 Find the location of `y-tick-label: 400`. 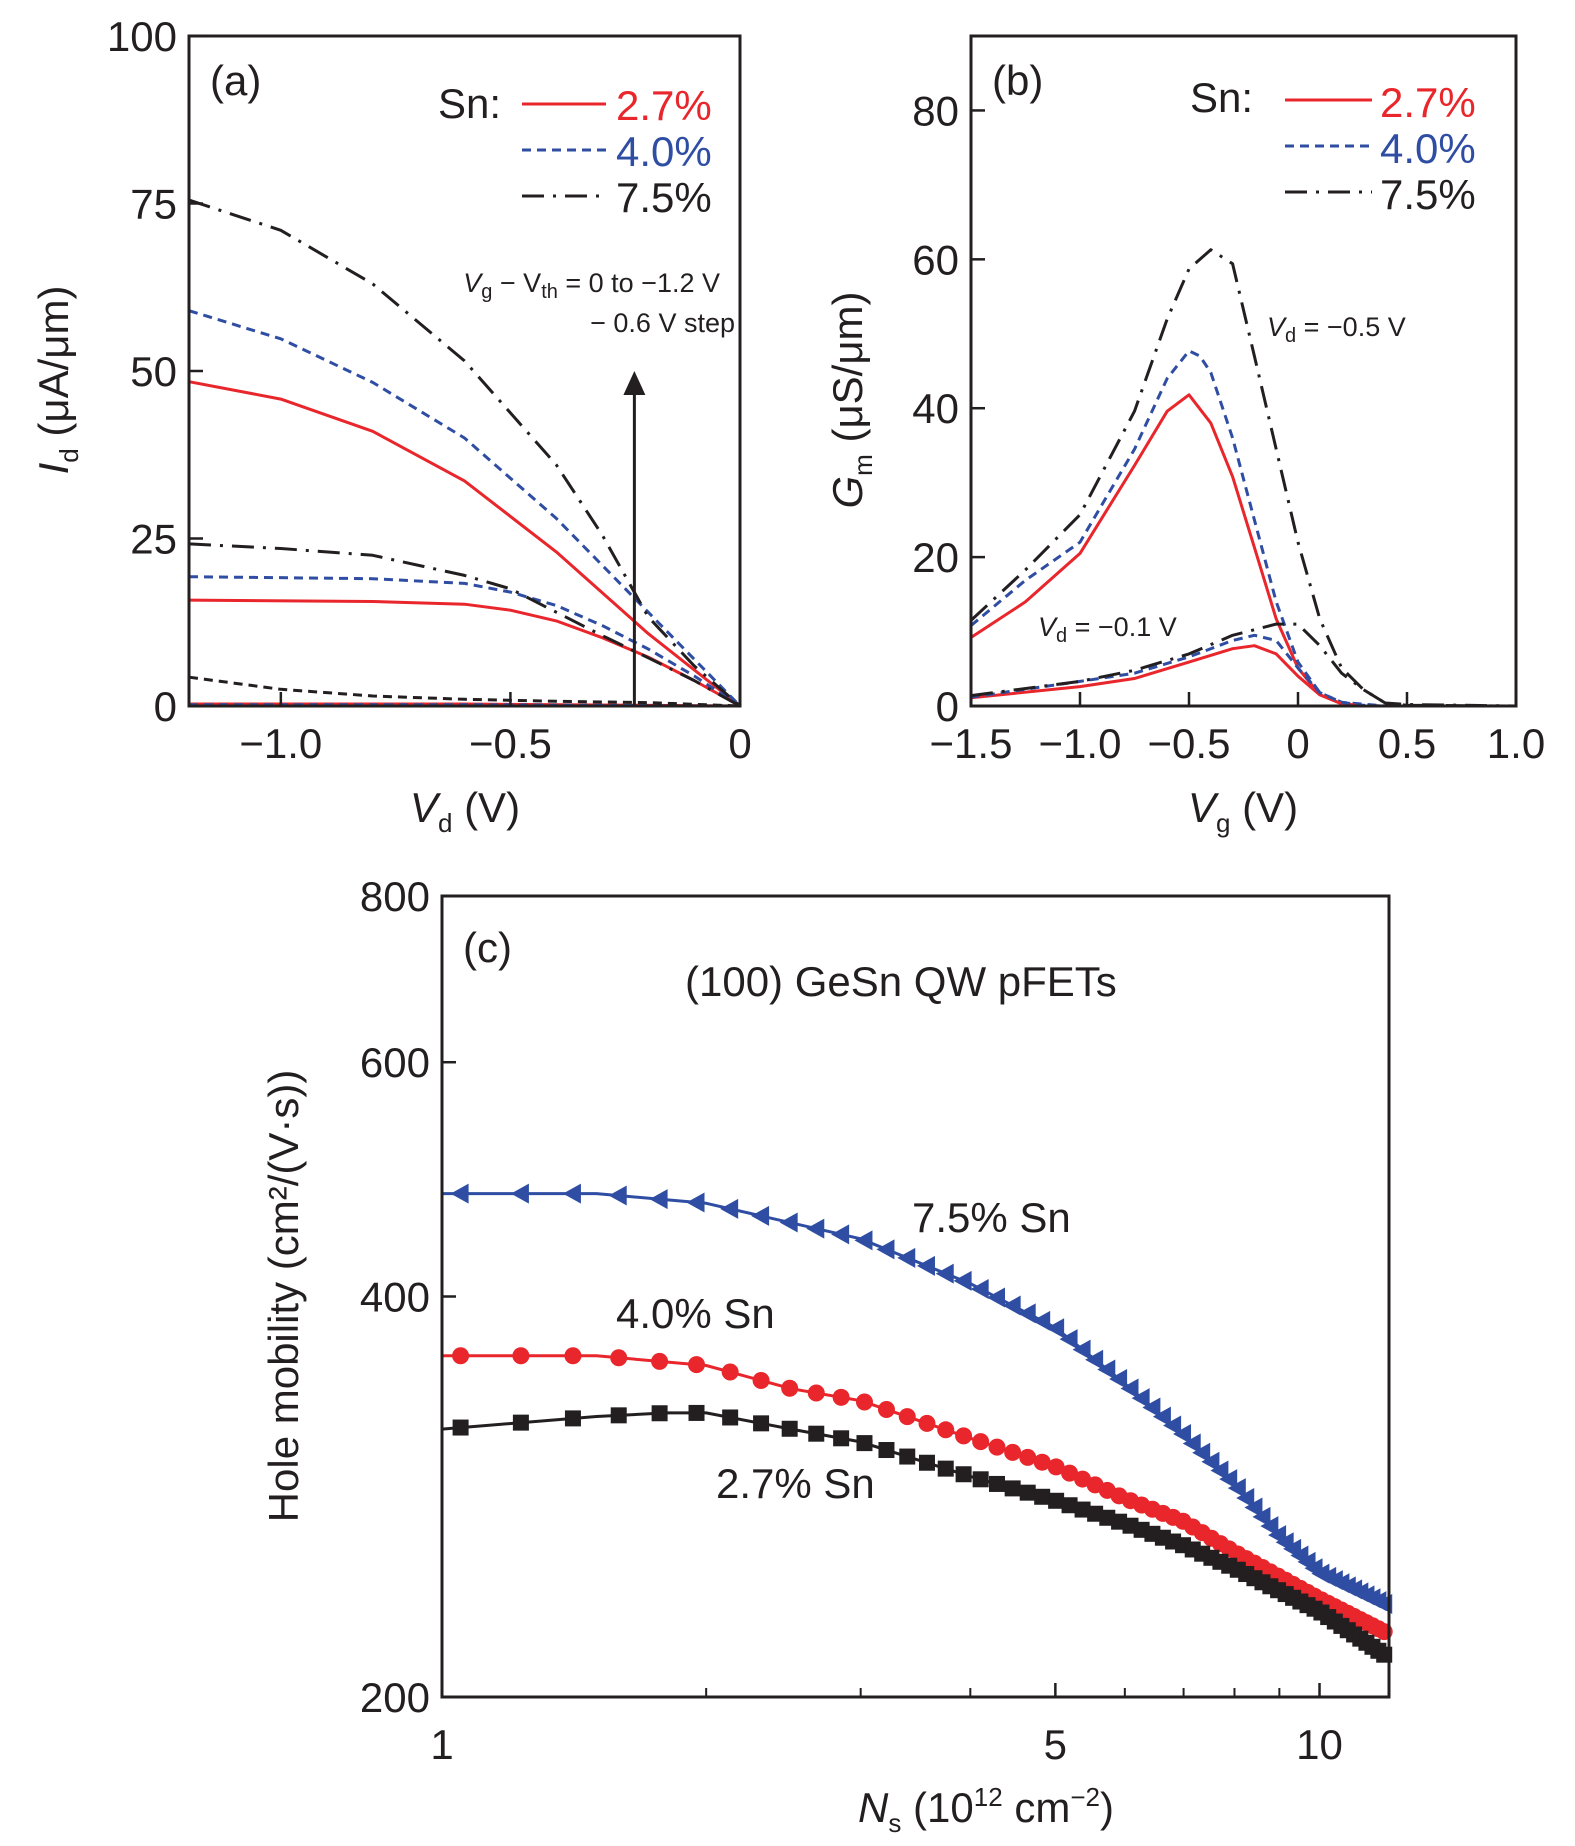

y-tick-label: 400 is located at coordinates (395, 1297).